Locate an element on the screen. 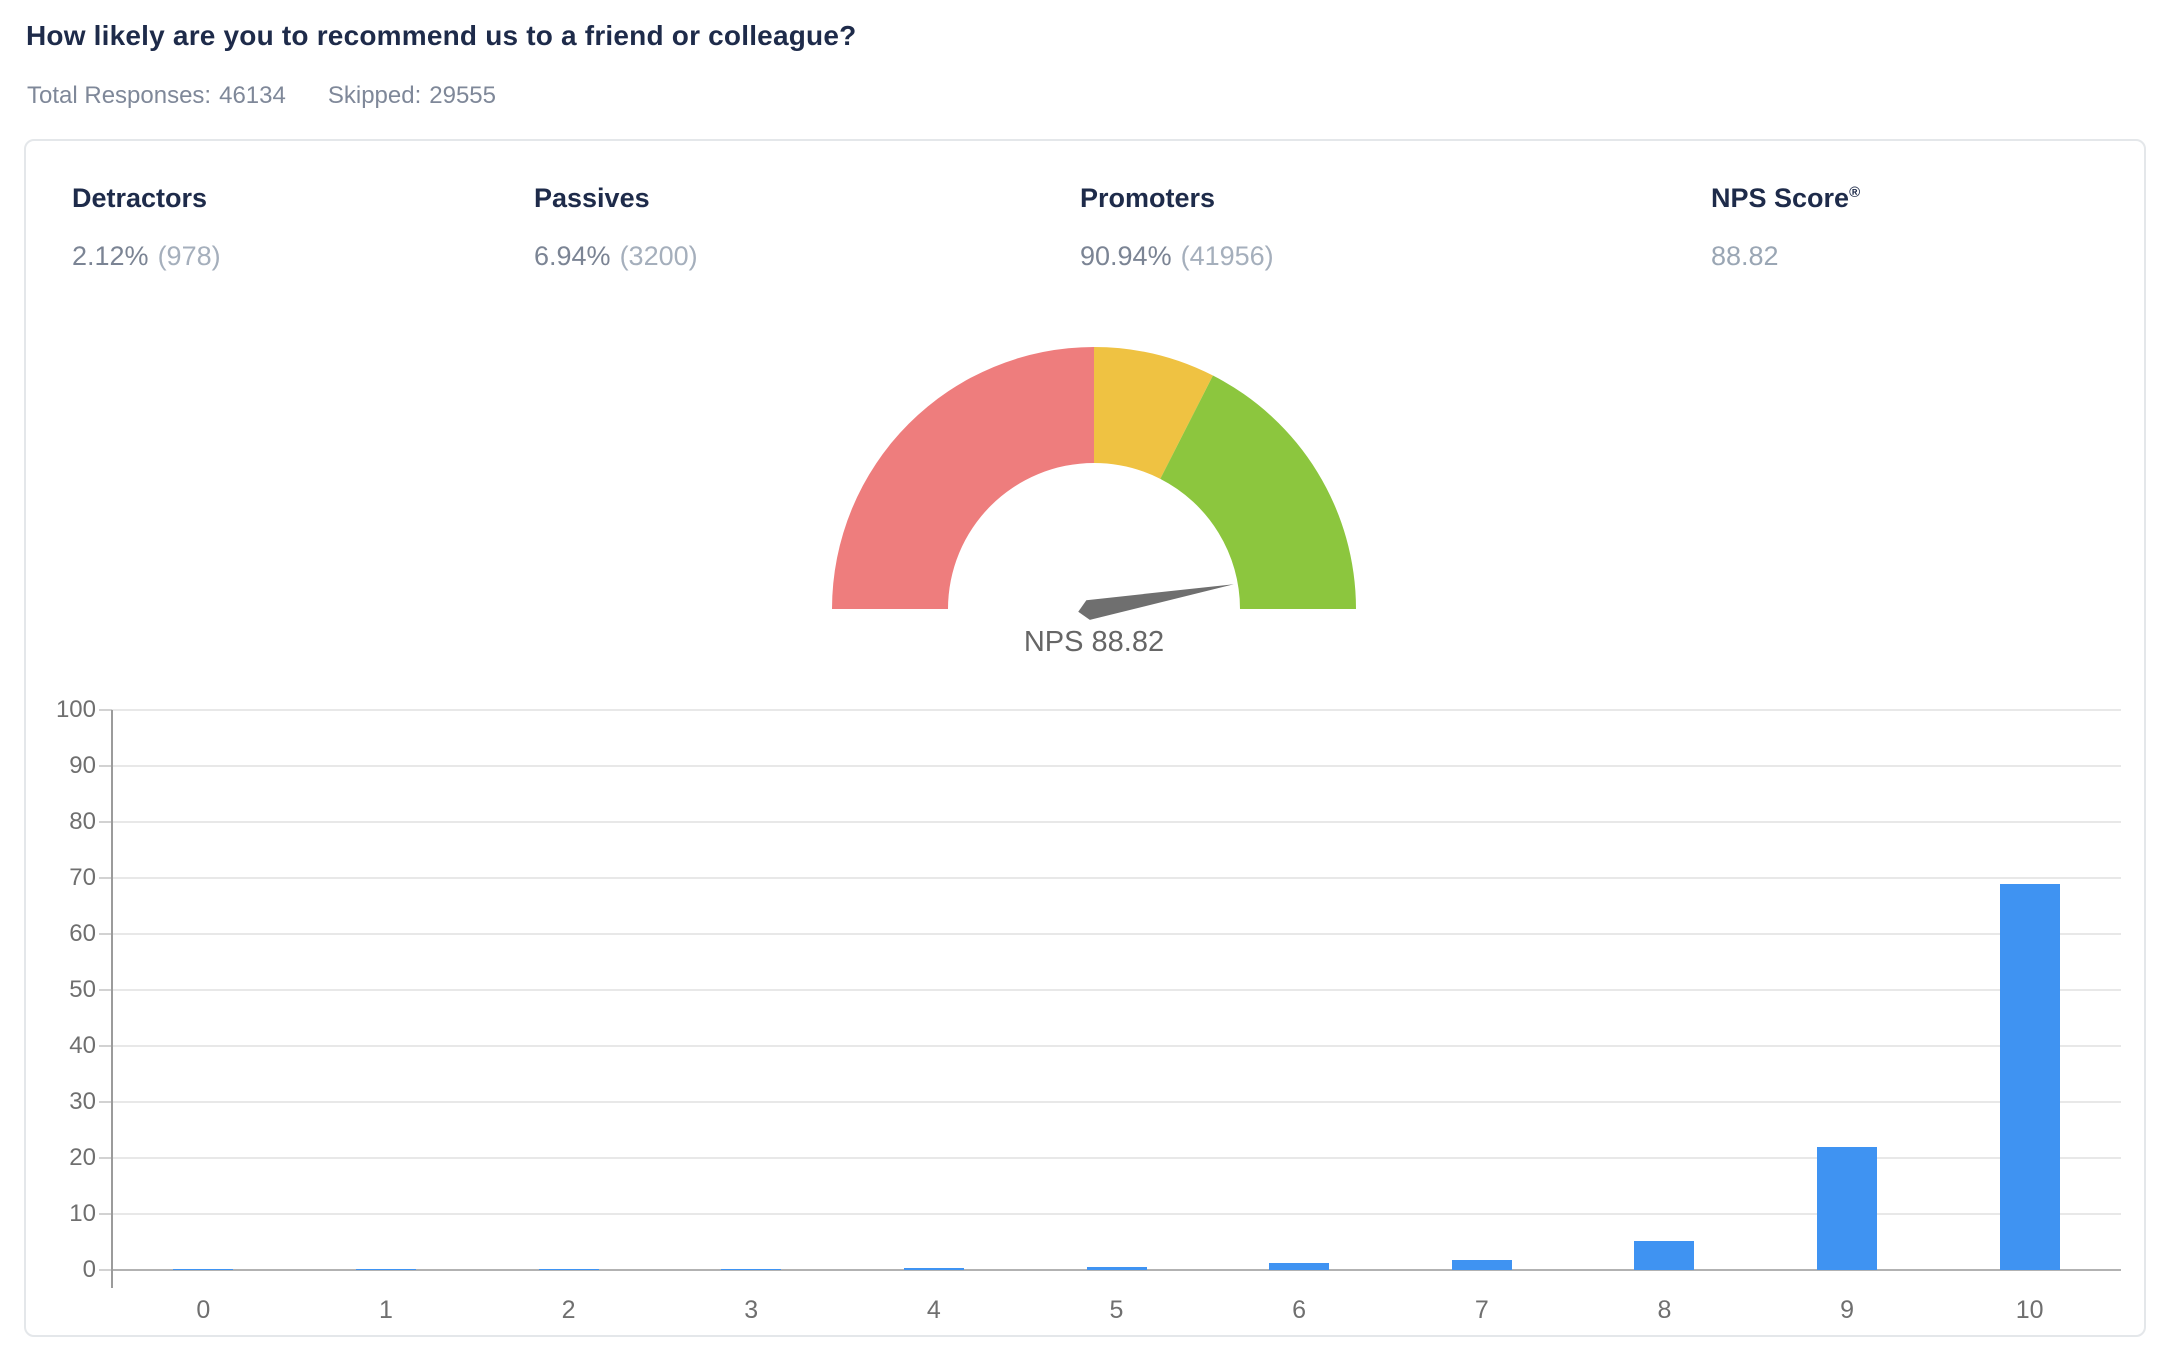 The width and height of the screenshot is (2170, 1366). x-tick-label-5: 5 is located at coordinates (1116, 1310).